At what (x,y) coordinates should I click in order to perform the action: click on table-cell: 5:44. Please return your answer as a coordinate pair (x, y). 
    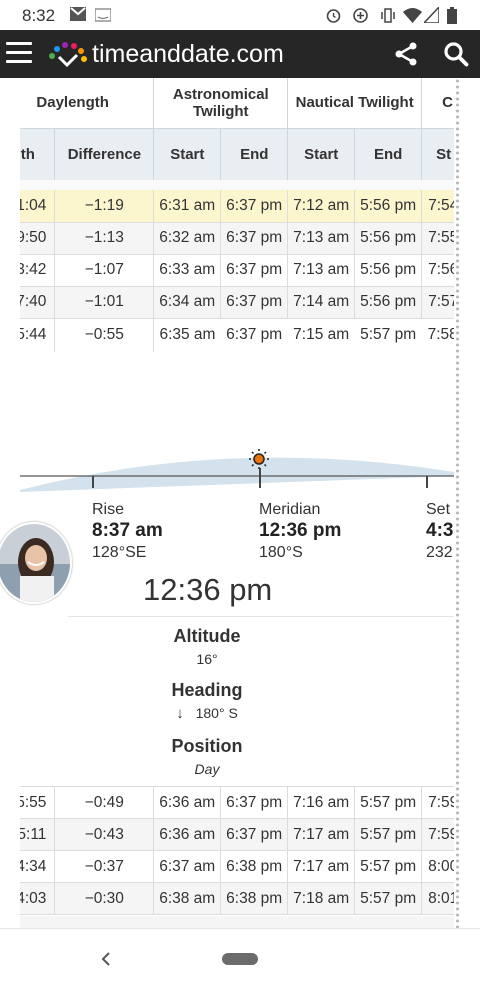
    Looking at the image, I should click on (38, 335).